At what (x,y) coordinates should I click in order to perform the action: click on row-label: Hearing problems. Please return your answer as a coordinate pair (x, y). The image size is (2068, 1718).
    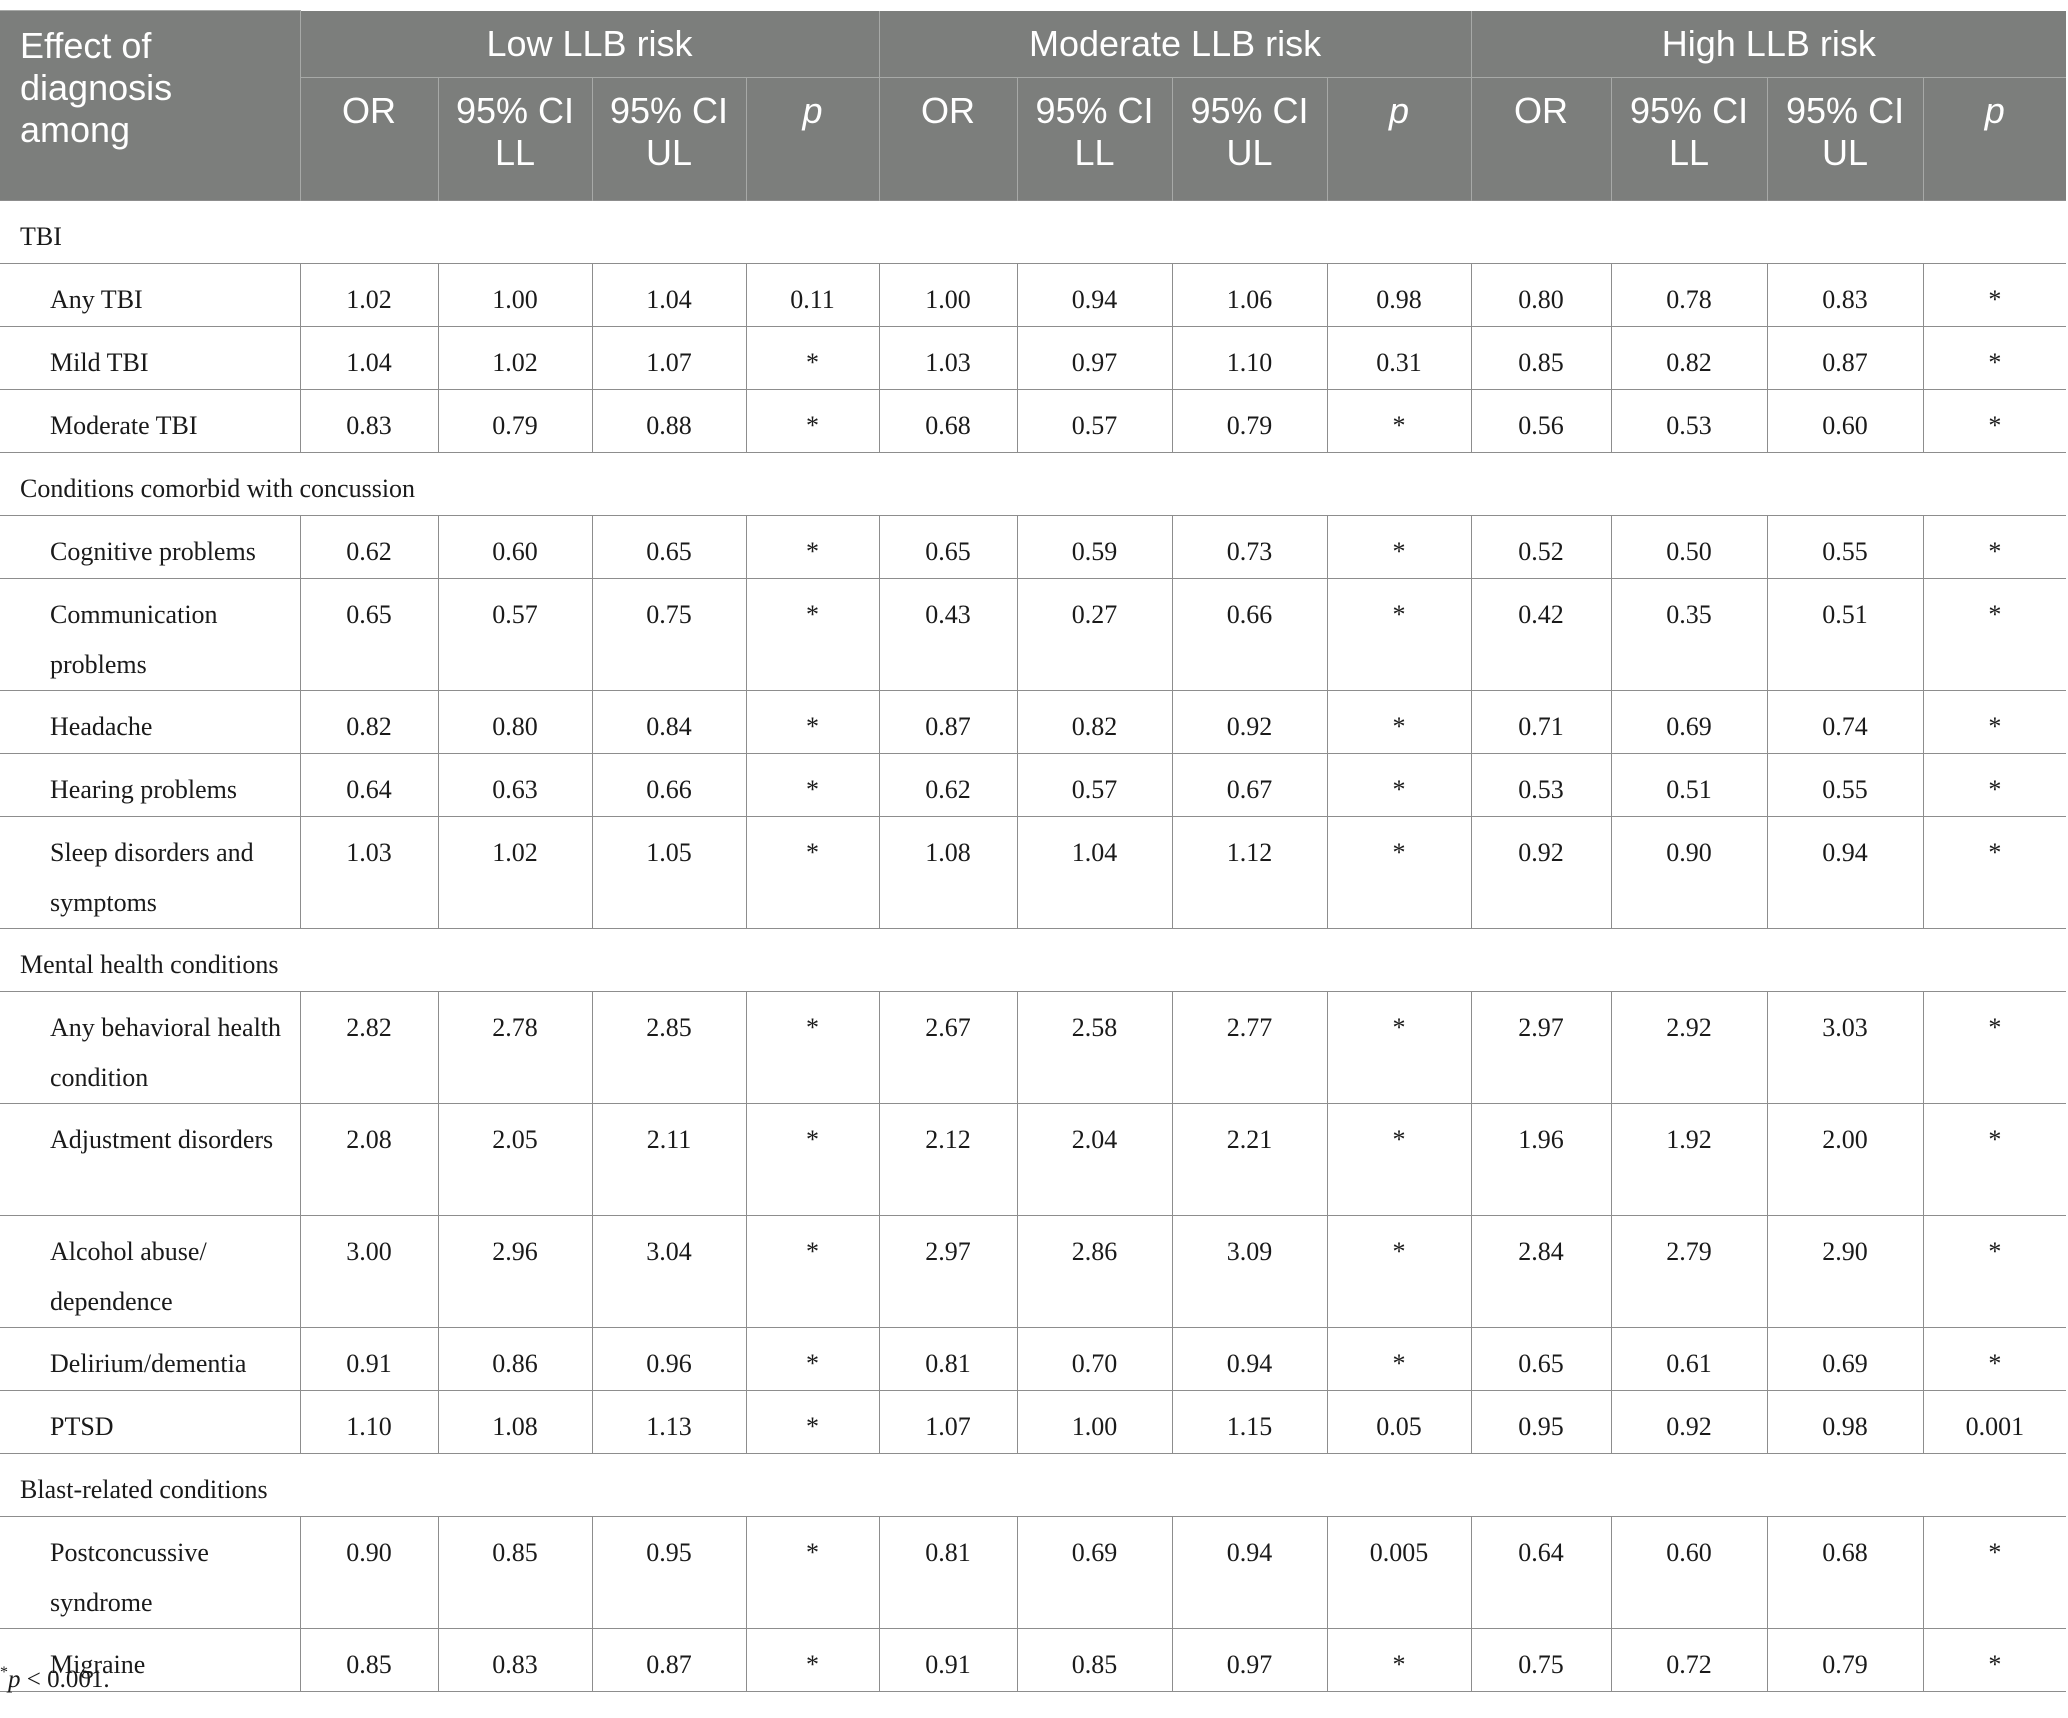
    Looking at the image, I should click on (150, 784).